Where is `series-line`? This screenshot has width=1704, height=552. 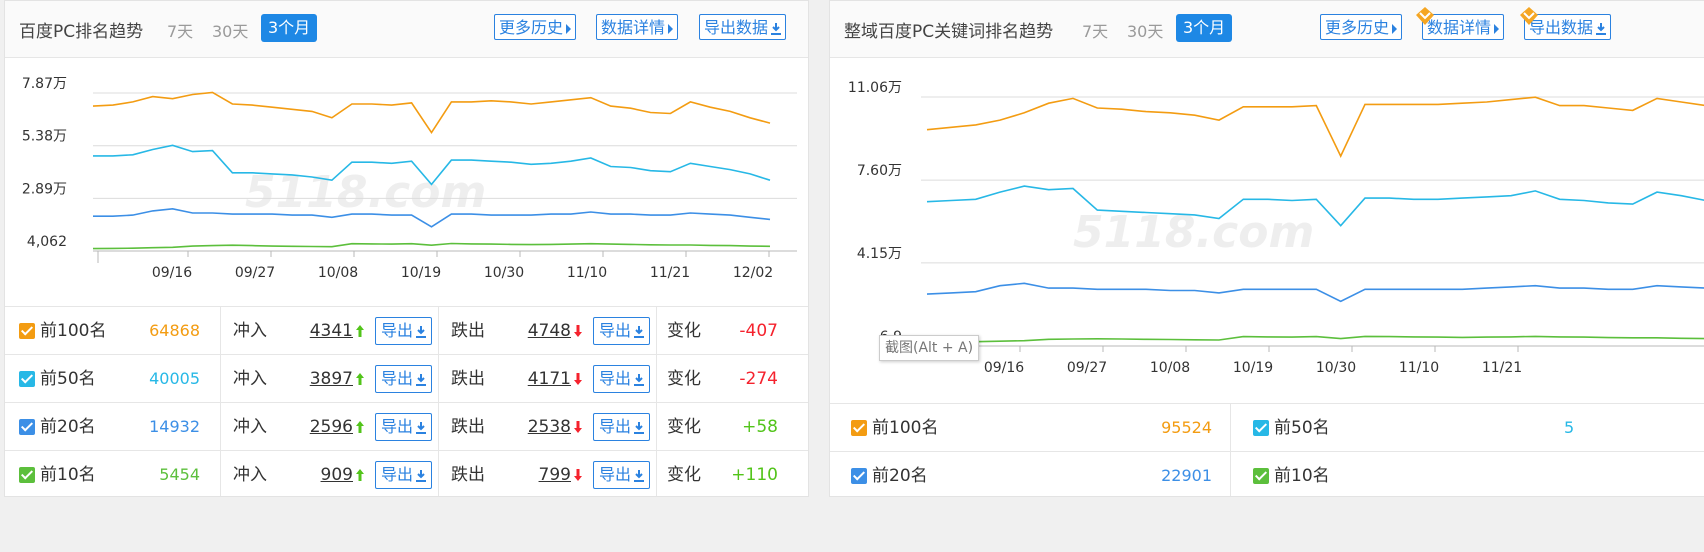
series-line is located at coordinates (1315, 127).